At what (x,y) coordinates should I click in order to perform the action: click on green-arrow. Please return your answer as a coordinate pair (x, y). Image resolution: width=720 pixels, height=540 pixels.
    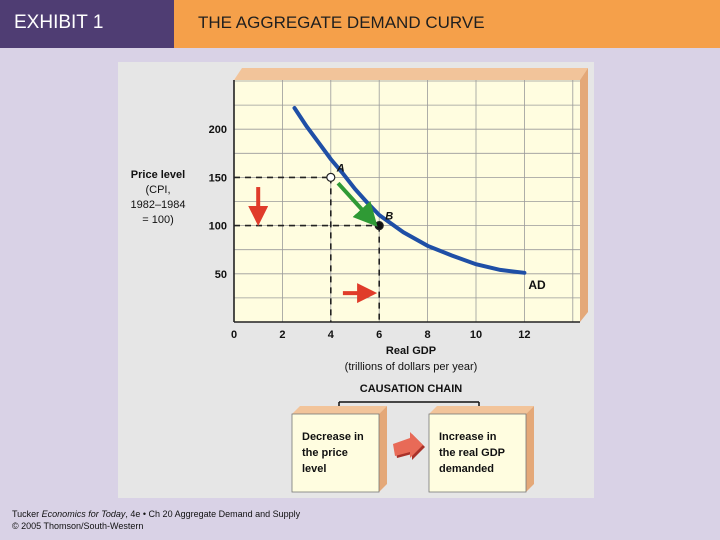
    Looking at the image, I should click on (357, 204).